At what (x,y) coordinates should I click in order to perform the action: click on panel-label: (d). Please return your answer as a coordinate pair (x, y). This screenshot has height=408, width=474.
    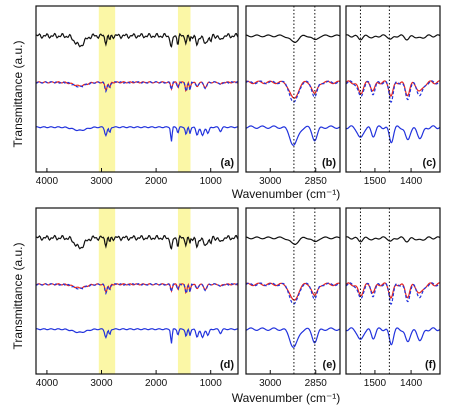
    Looking at the image, I should click on (227, 365).